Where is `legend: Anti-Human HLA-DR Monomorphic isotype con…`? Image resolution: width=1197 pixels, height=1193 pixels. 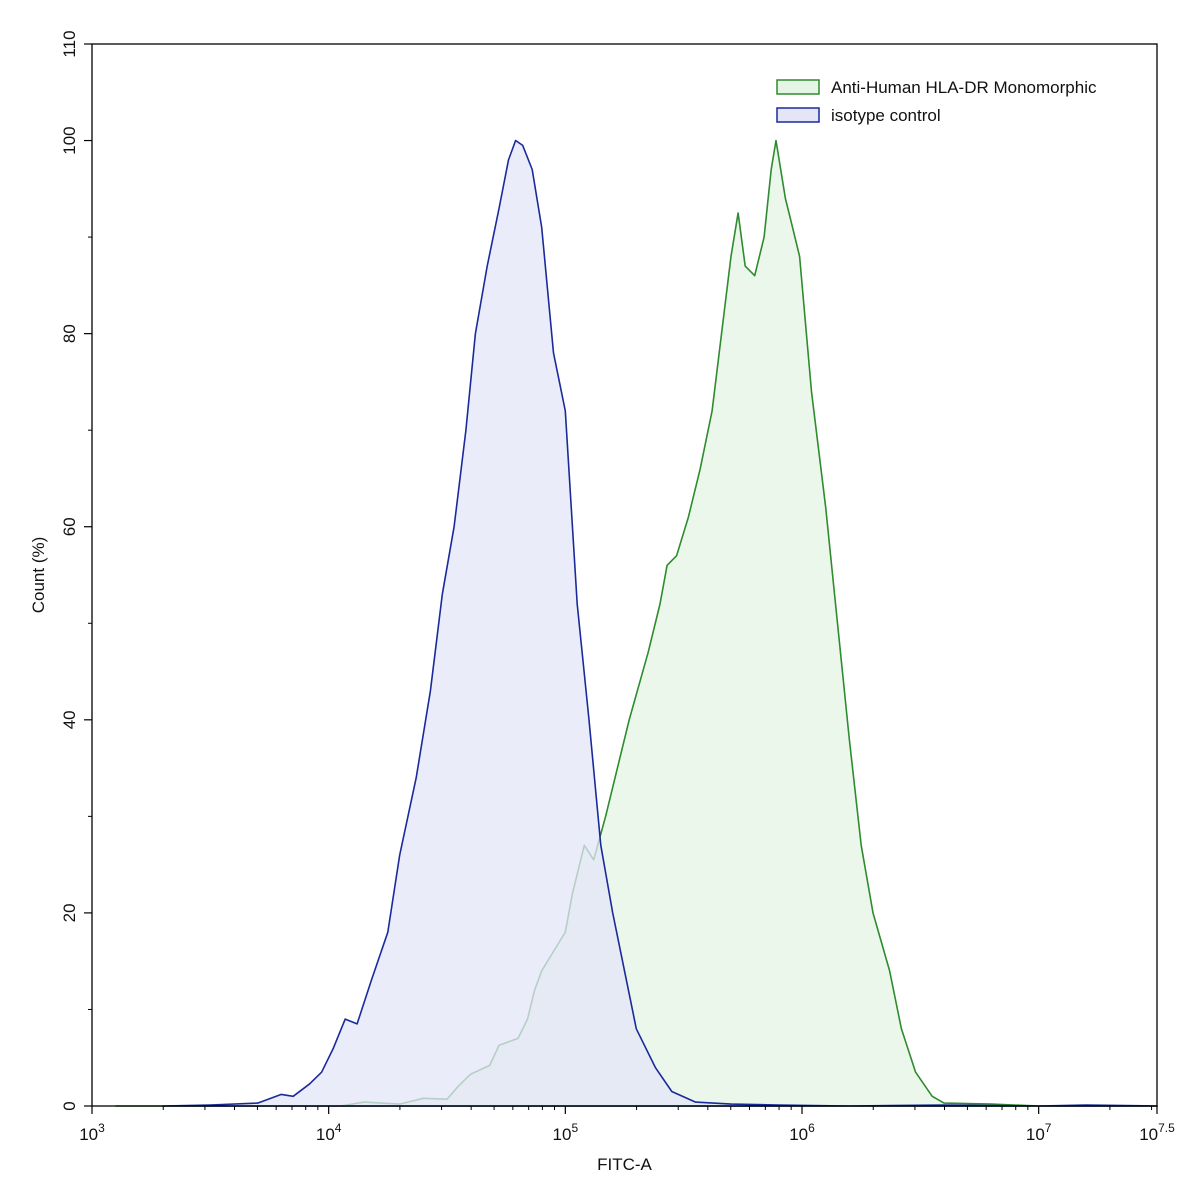
legend: Anti-Human HLA-DR Monomorphic isotype con… is located at coordinates (936, 101).